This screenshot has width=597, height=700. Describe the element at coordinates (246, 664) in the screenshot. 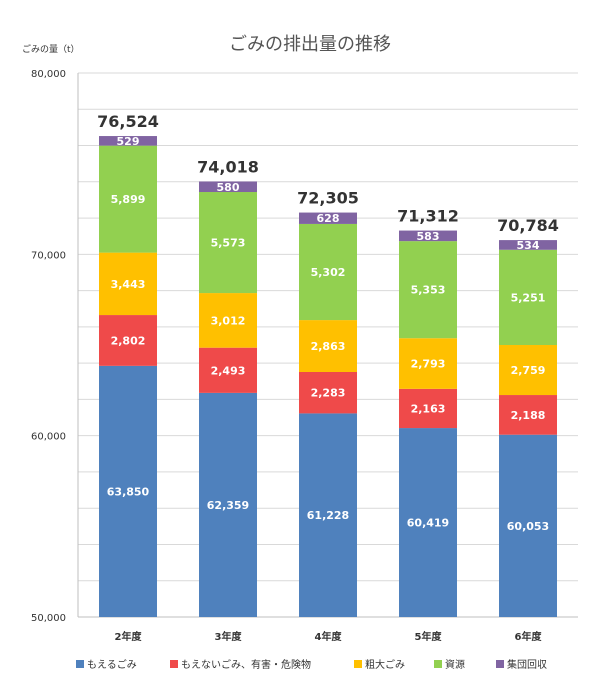

I see `legend-label: もえないごみ、有害・危険物` at that location.